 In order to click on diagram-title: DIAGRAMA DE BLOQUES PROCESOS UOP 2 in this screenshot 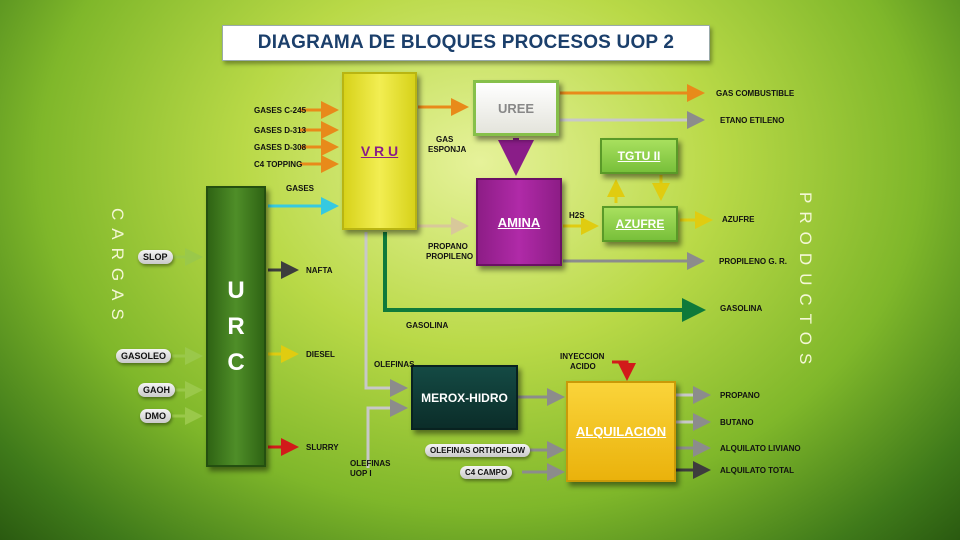, I will do `click(466, 43)`.